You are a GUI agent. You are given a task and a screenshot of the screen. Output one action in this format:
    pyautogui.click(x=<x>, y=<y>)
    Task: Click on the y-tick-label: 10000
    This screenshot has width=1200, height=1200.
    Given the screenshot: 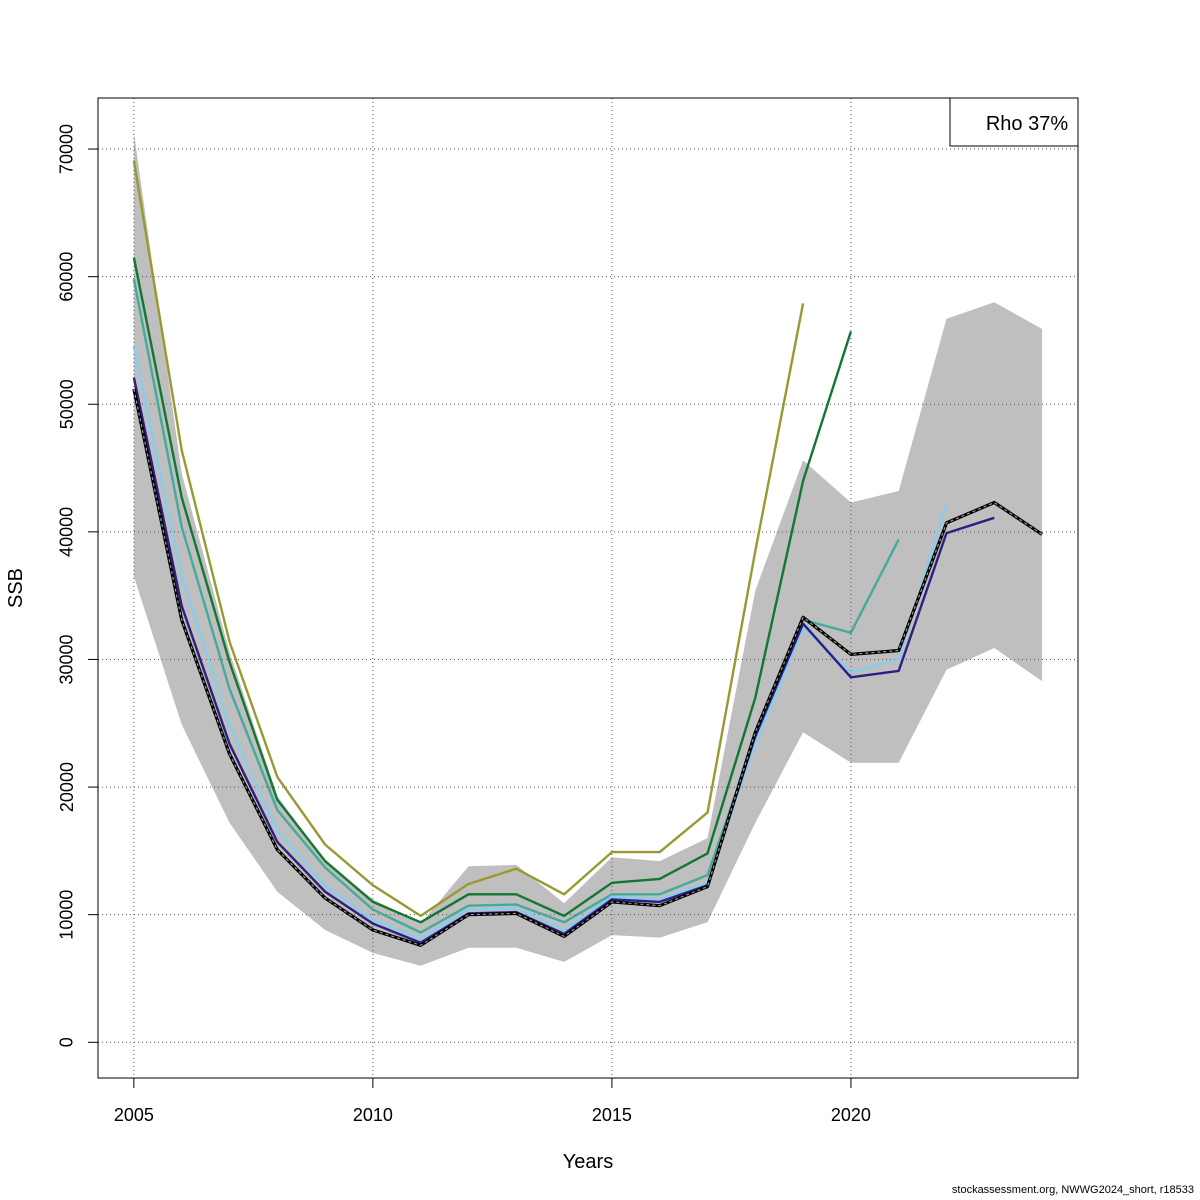 What is the action you would take?
    pyautogui.click(x=67, y=915)
    